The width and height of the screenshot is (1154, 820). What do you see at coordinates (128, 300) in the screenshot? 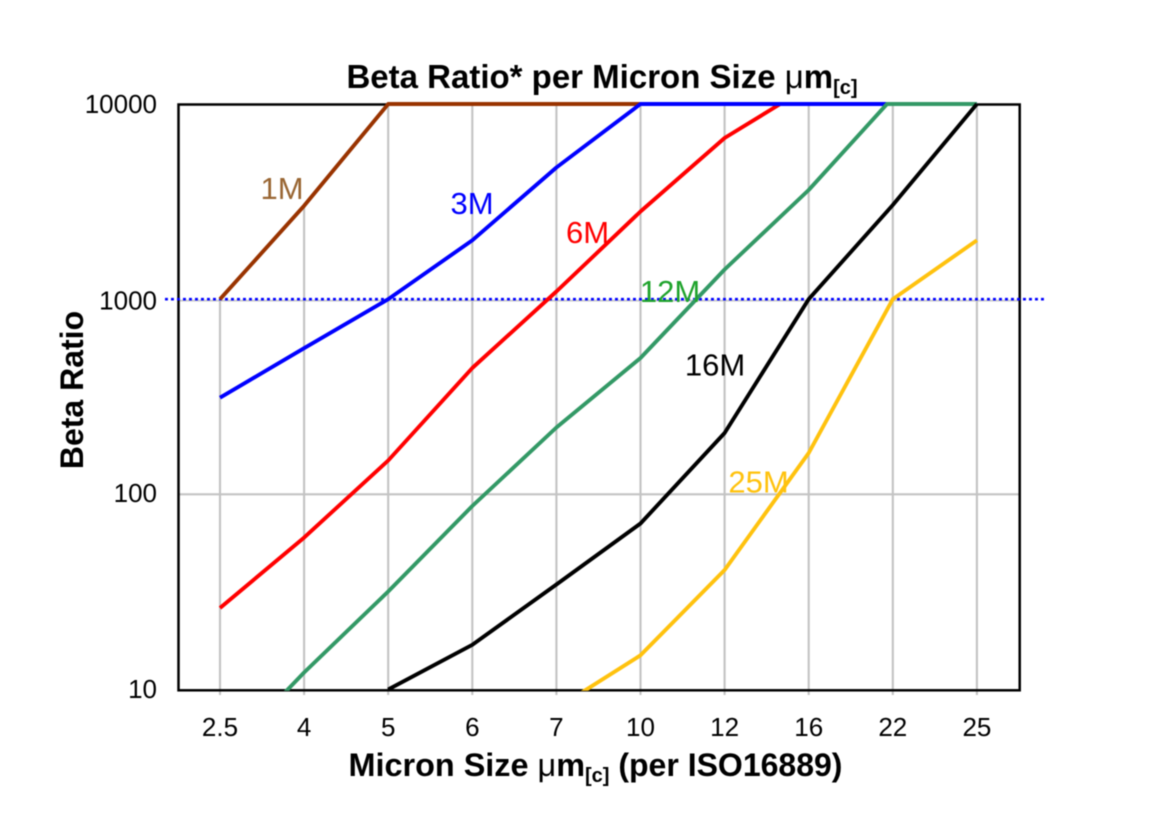
I see `svg-text: 1000` at bounding box center [128, 300].